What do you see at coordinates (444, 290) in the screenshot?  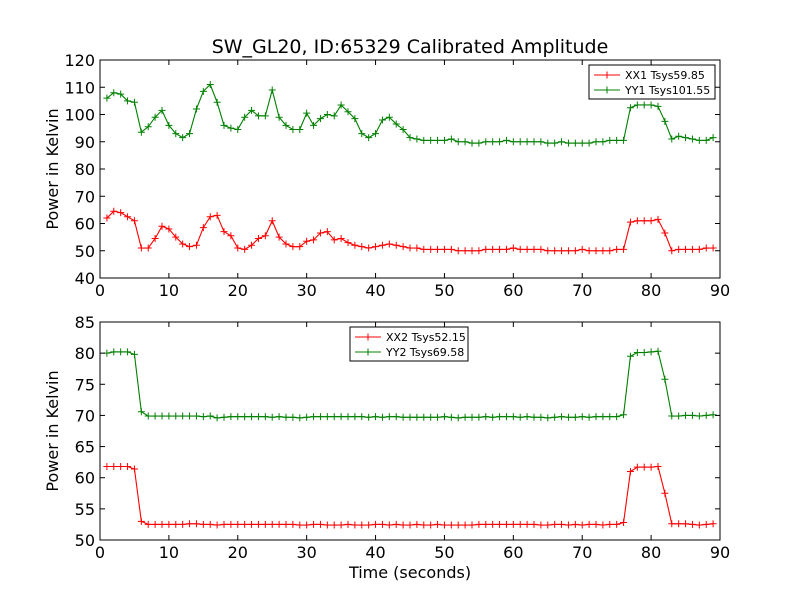 I see `x-tick-label: 50` at bounding box center [444, 290].